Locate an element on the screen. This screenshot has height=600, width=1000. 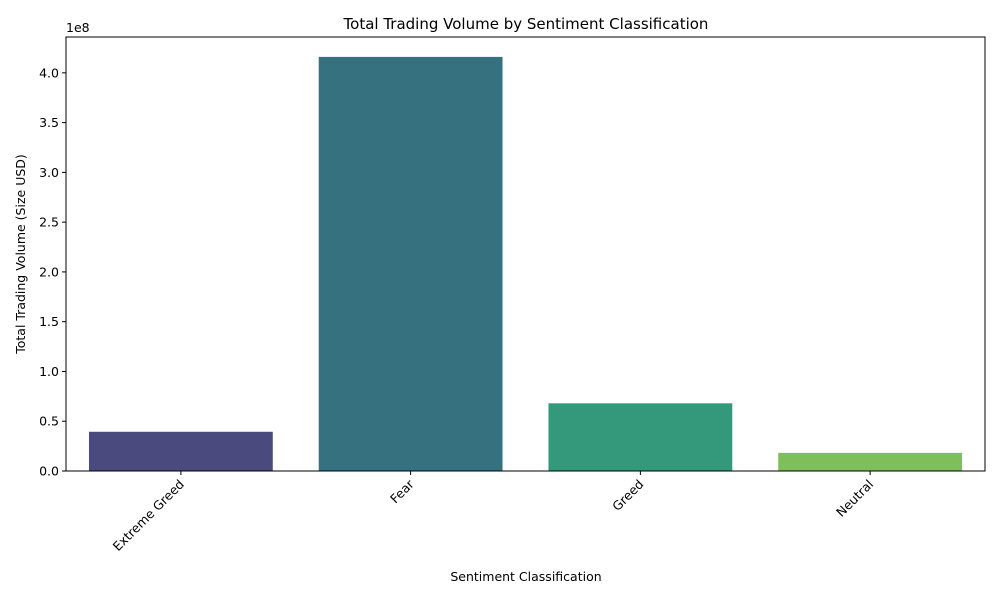
y-axis-ticks: 0.0 0.5 1.0 1.5 2.0 2.5 3.0 3.5 4.0 is located at coordinates (52, 272).